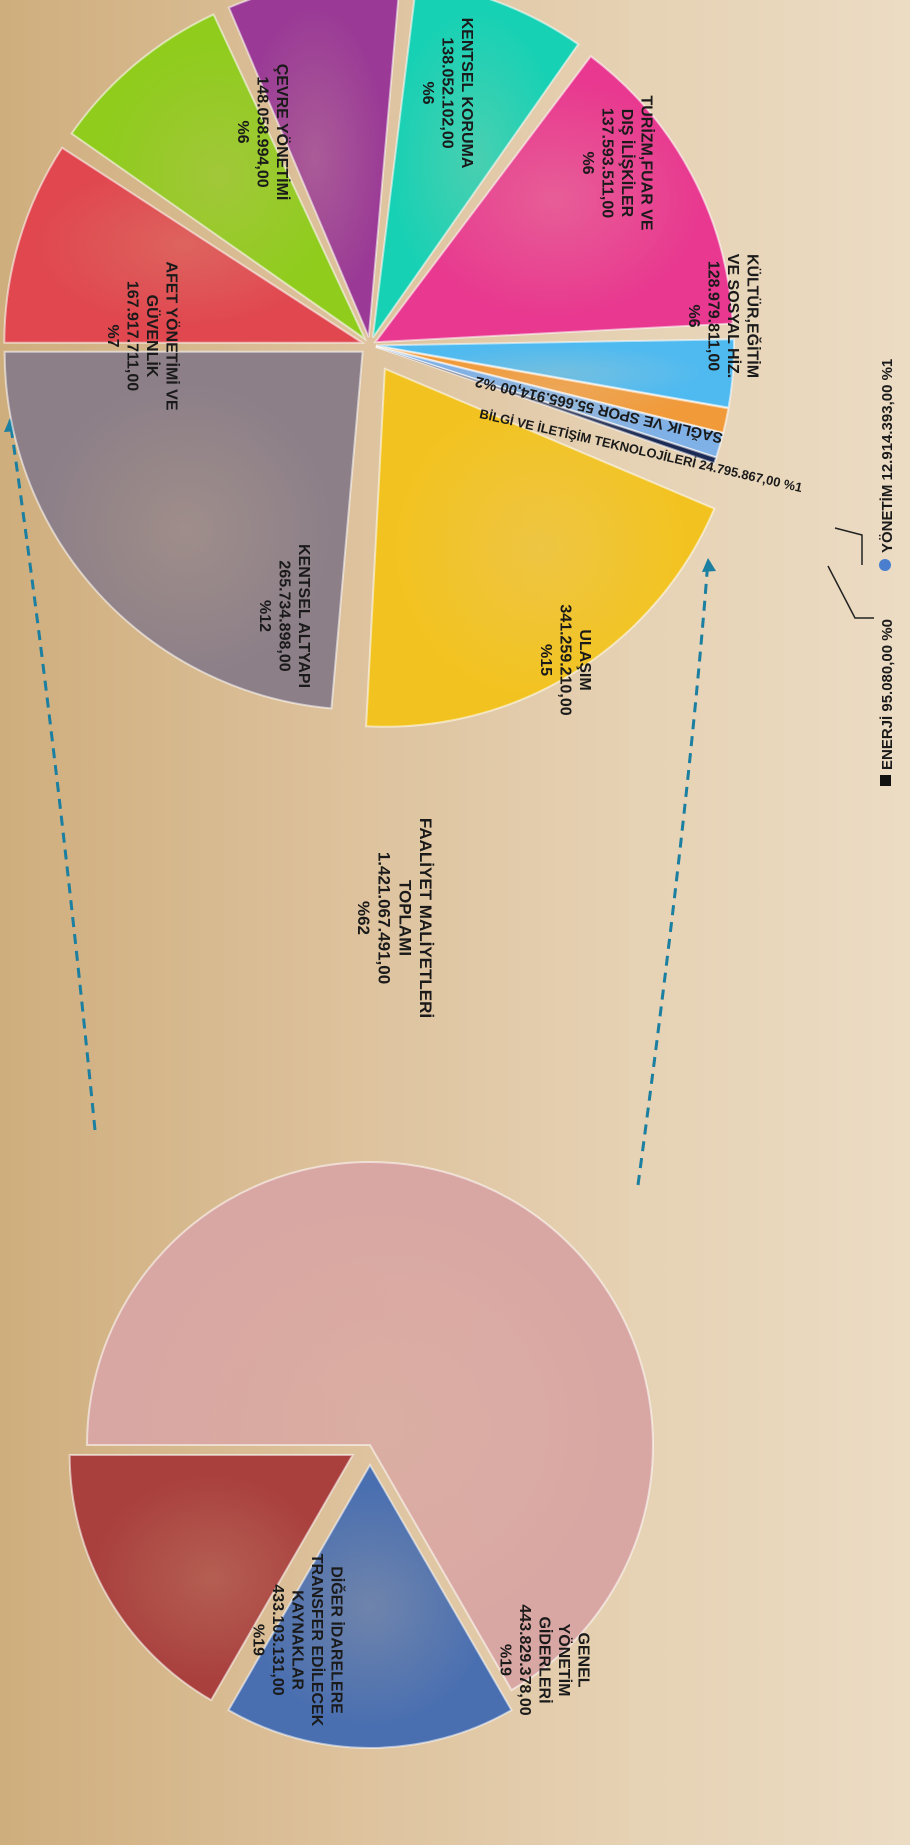 This screenshot has width=910, height=1845. What do you see at coordinates (850, 592) in the screenshot?
I see `legend-leader-enerji` at bounding box center [850, 592].